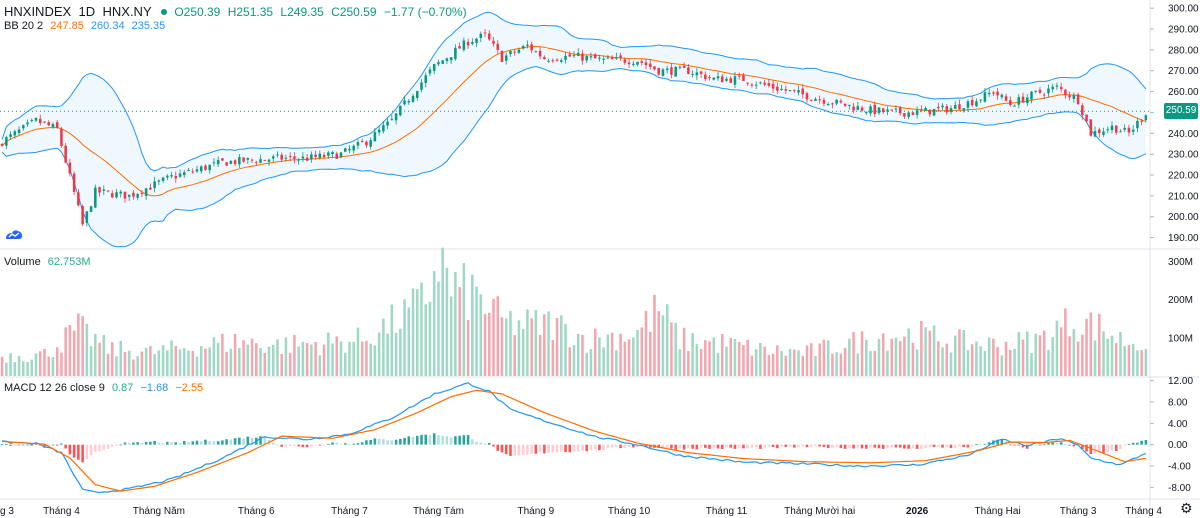 The height and width of the screenshot is (518, 1200). I want to click on tradingview-logo-icon, so click(14, 234).